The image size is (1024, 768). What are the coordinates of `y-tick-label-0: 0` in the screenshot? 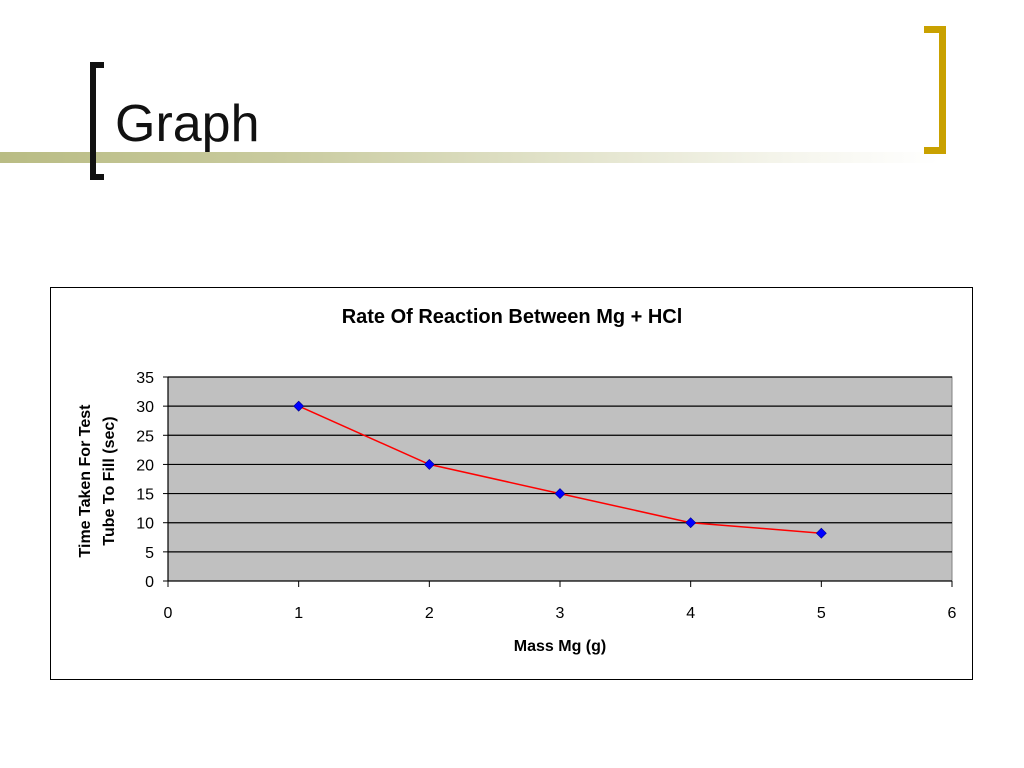 It's located at (149, 582).